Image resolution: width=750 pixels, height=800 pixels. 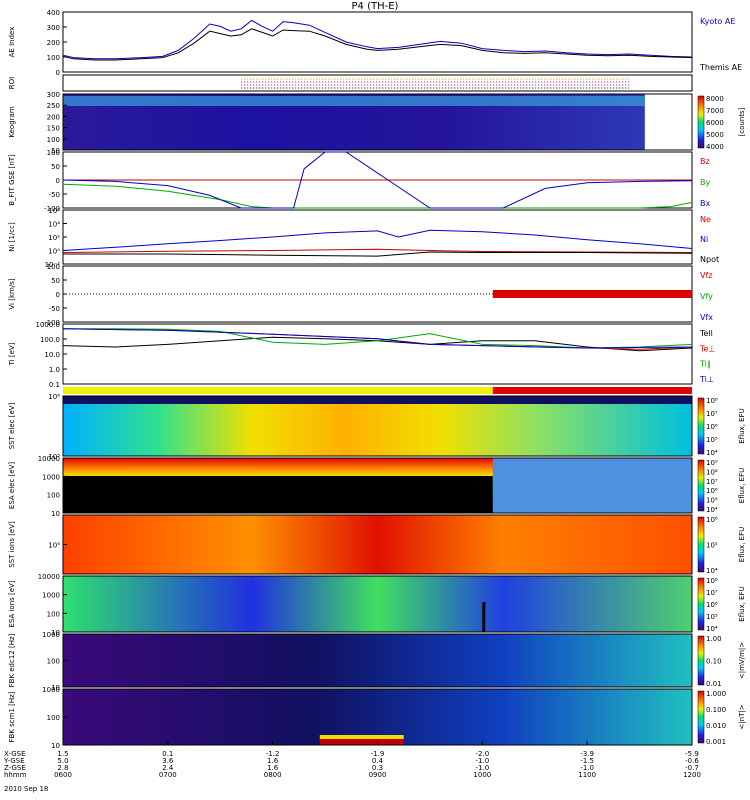 I want to click on bfit-panel-ytick-label: -100, so click(x=52, y=209).